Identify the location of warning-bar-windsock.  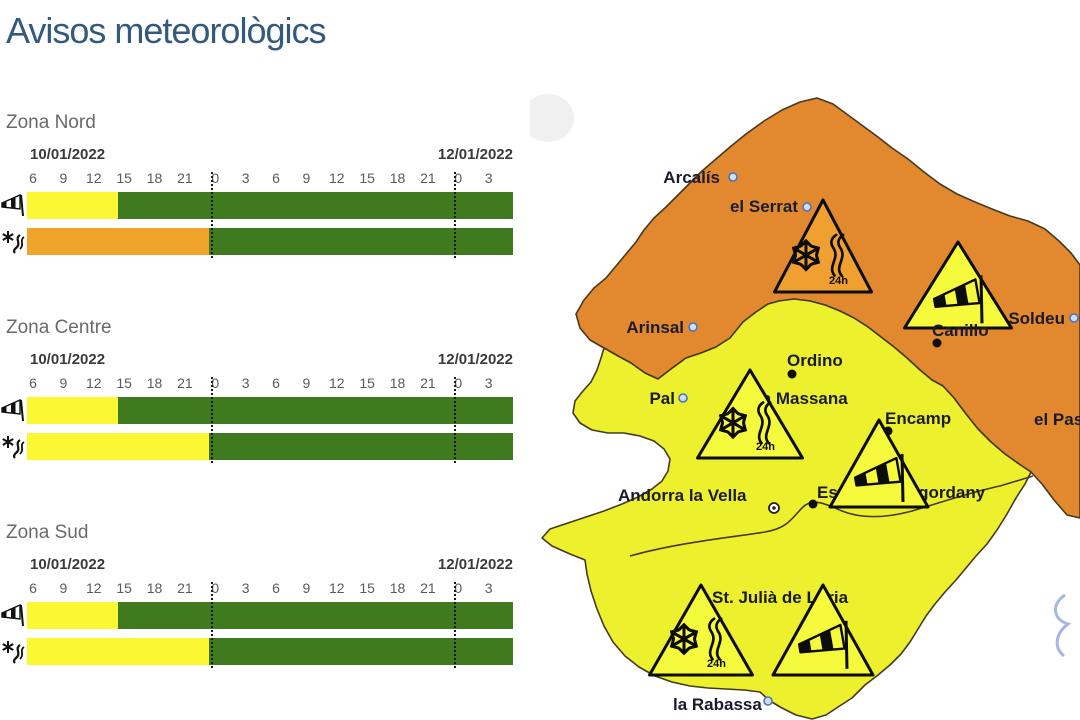
(270, 410).